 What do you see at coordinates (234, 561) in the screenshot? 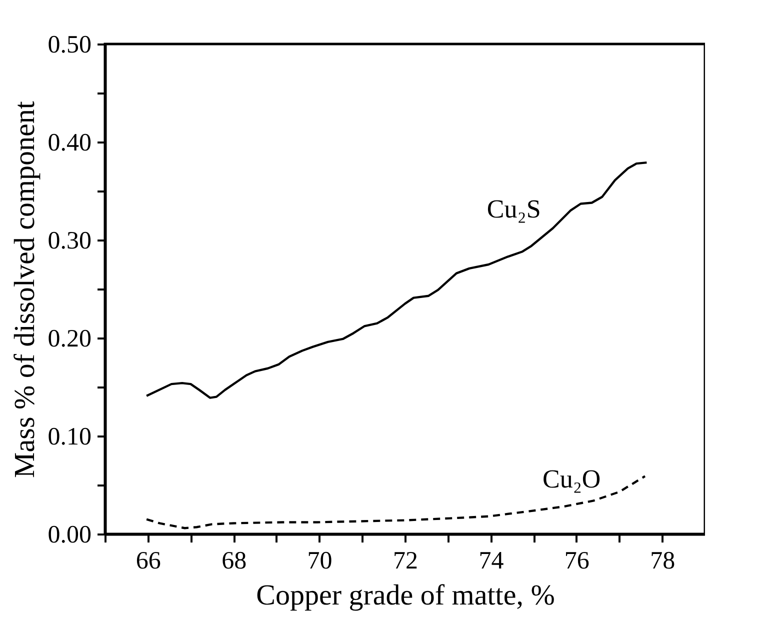
I see `x-tick-label: 68` at bounding box center [234, 561].